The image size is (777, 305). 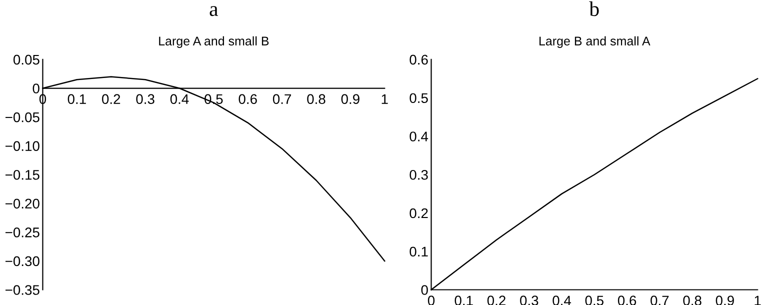 What do you see at coordinates (594, 8) in the screenshot?
I see `chart-title: b` at bounding box center [594, 8].